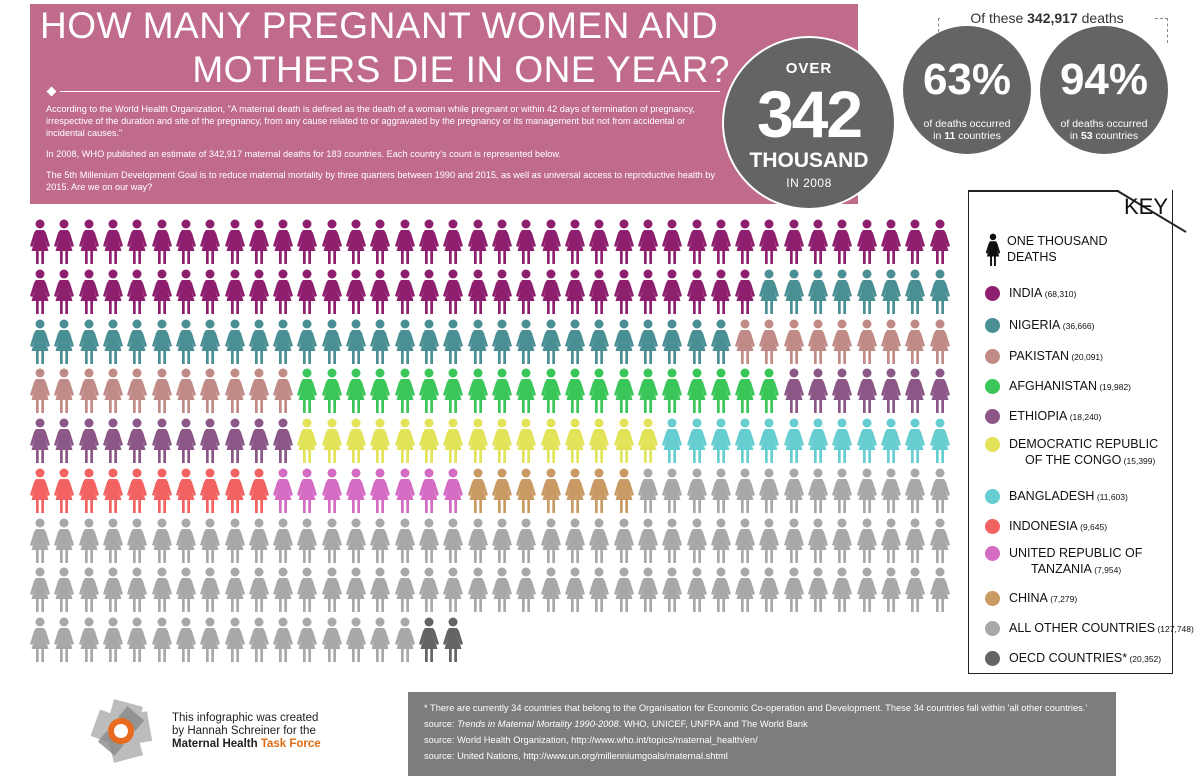 Image resolution: width=1200 pixels, height=777 pixels. What do you see at coordinates (1111, 497) in the screenshot?
I see `key-country-value: (11,603)` at bounding box center [1111, 497].